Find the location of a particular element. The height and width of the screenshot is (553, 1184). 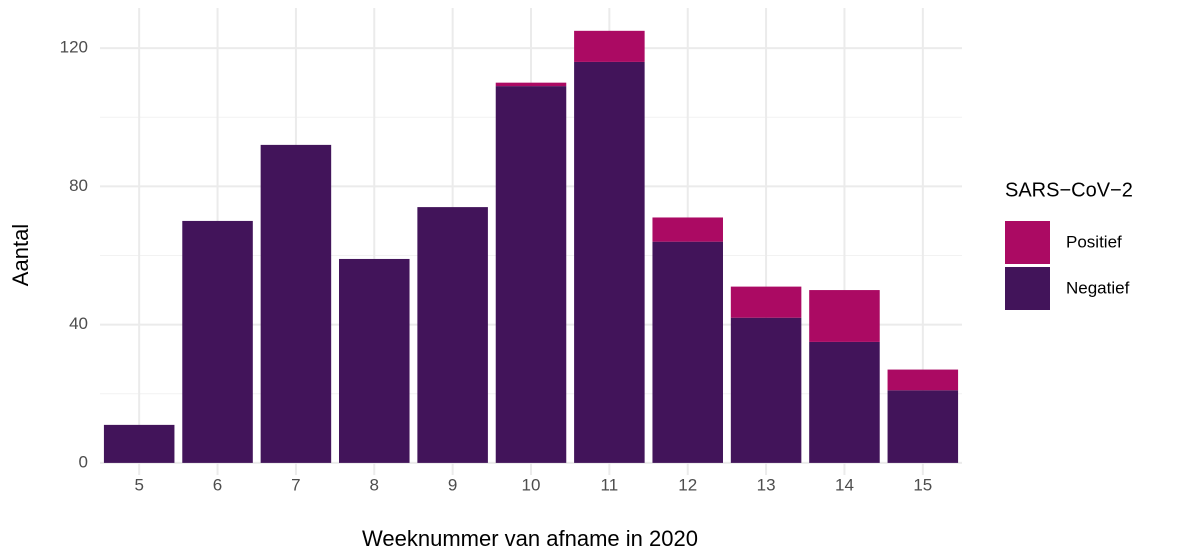

x-tick-label: 15 is located at coordinates (922, 484).